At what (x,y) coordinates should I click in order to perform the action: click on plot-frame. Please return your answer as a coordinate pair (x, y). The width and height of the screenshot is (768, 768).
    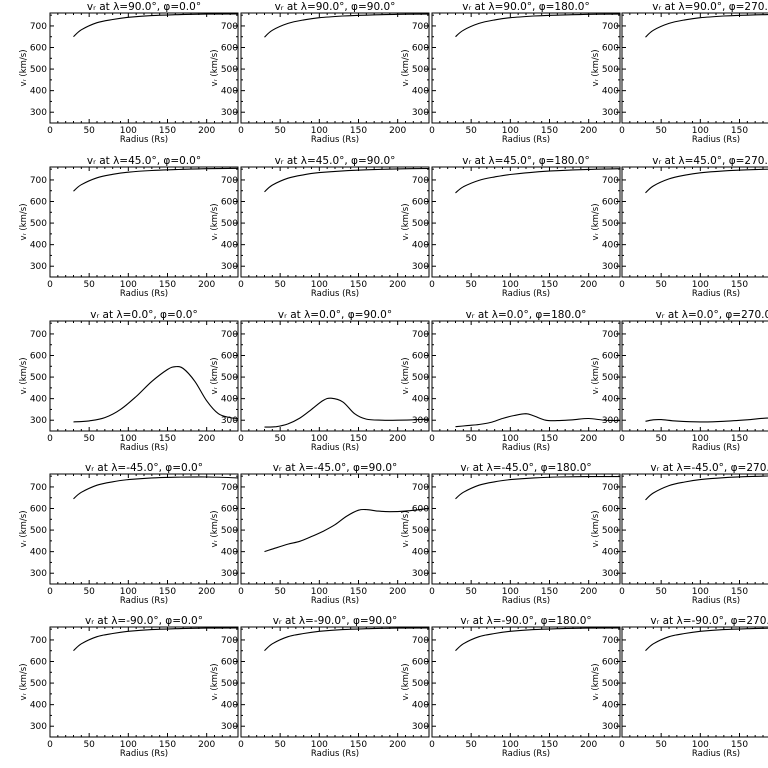
    Looking at the image, I should click on (694, 529).